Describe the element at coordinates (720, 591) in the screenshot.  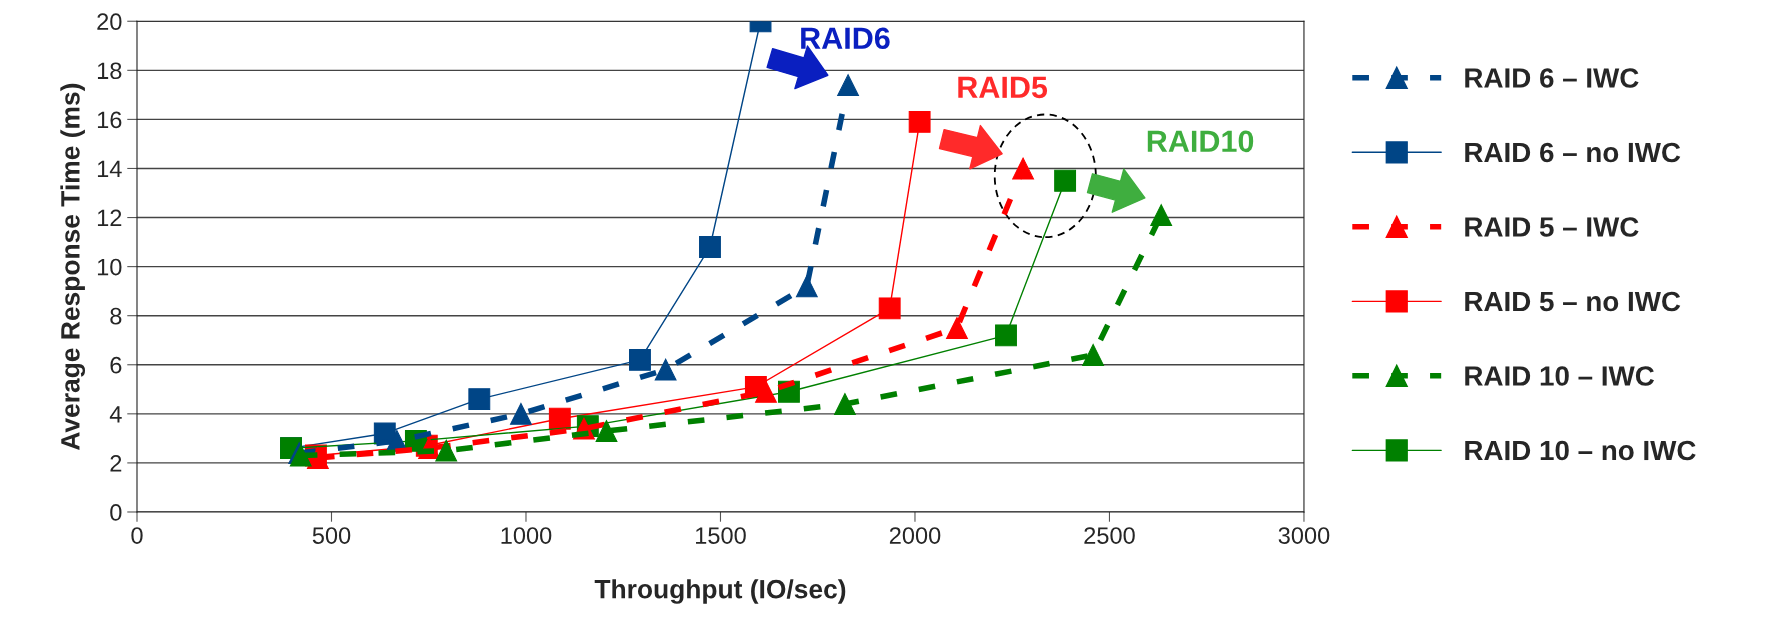
I see `x-axis-title: Throughput (IO/sec)` at that location.